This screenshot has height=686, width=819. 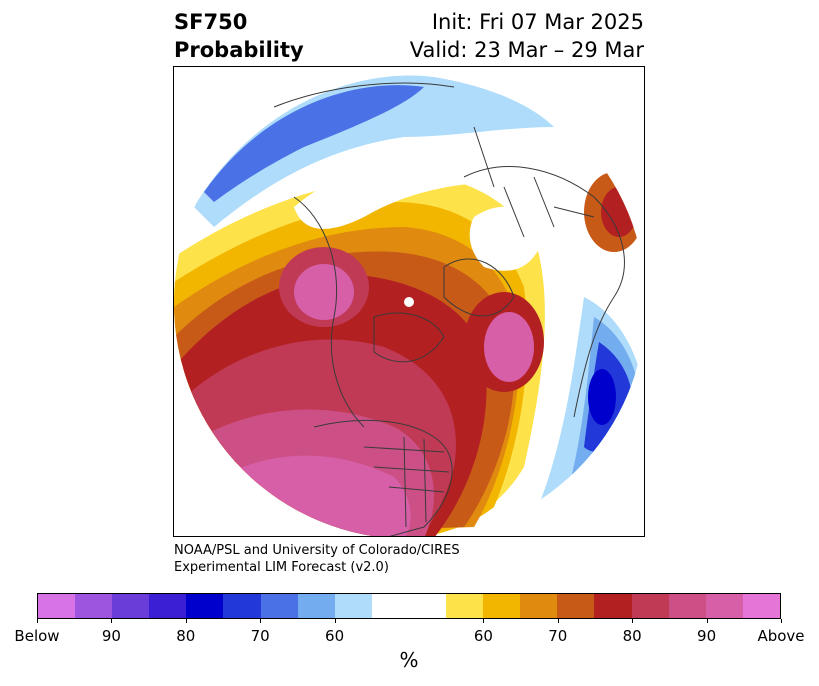 I want to click on us-state-borders, so click(x=406, y=482).